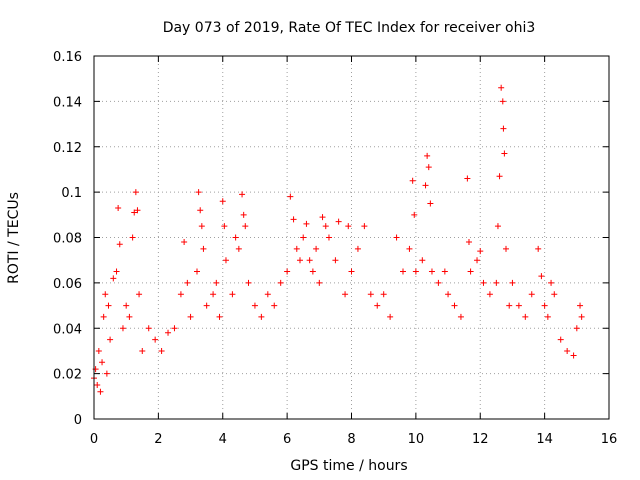 The height and width of the screenshot is (480, 640). Describe the element at coordinates (71, 193) in the screenshot. I see `y-tick-label: 0.1` at that location.